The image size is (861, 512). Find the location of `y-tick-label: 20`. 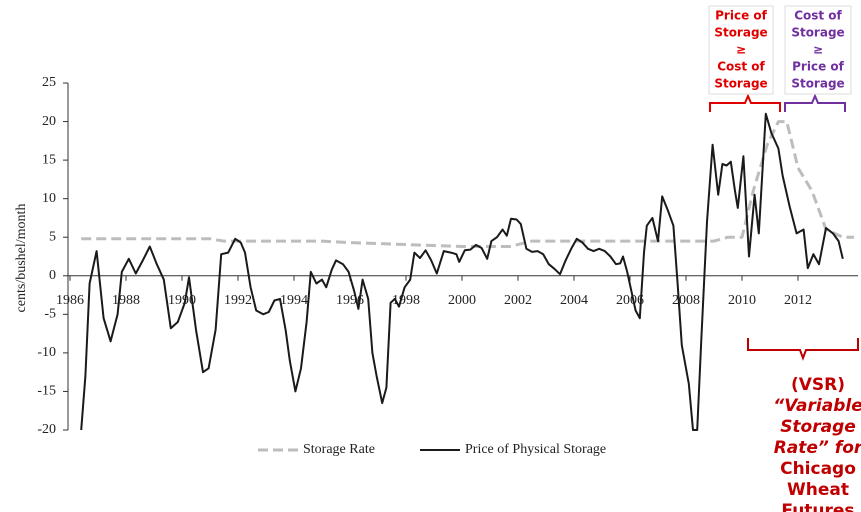

y-tick-label: 20 is located at coordinates (49, 121).